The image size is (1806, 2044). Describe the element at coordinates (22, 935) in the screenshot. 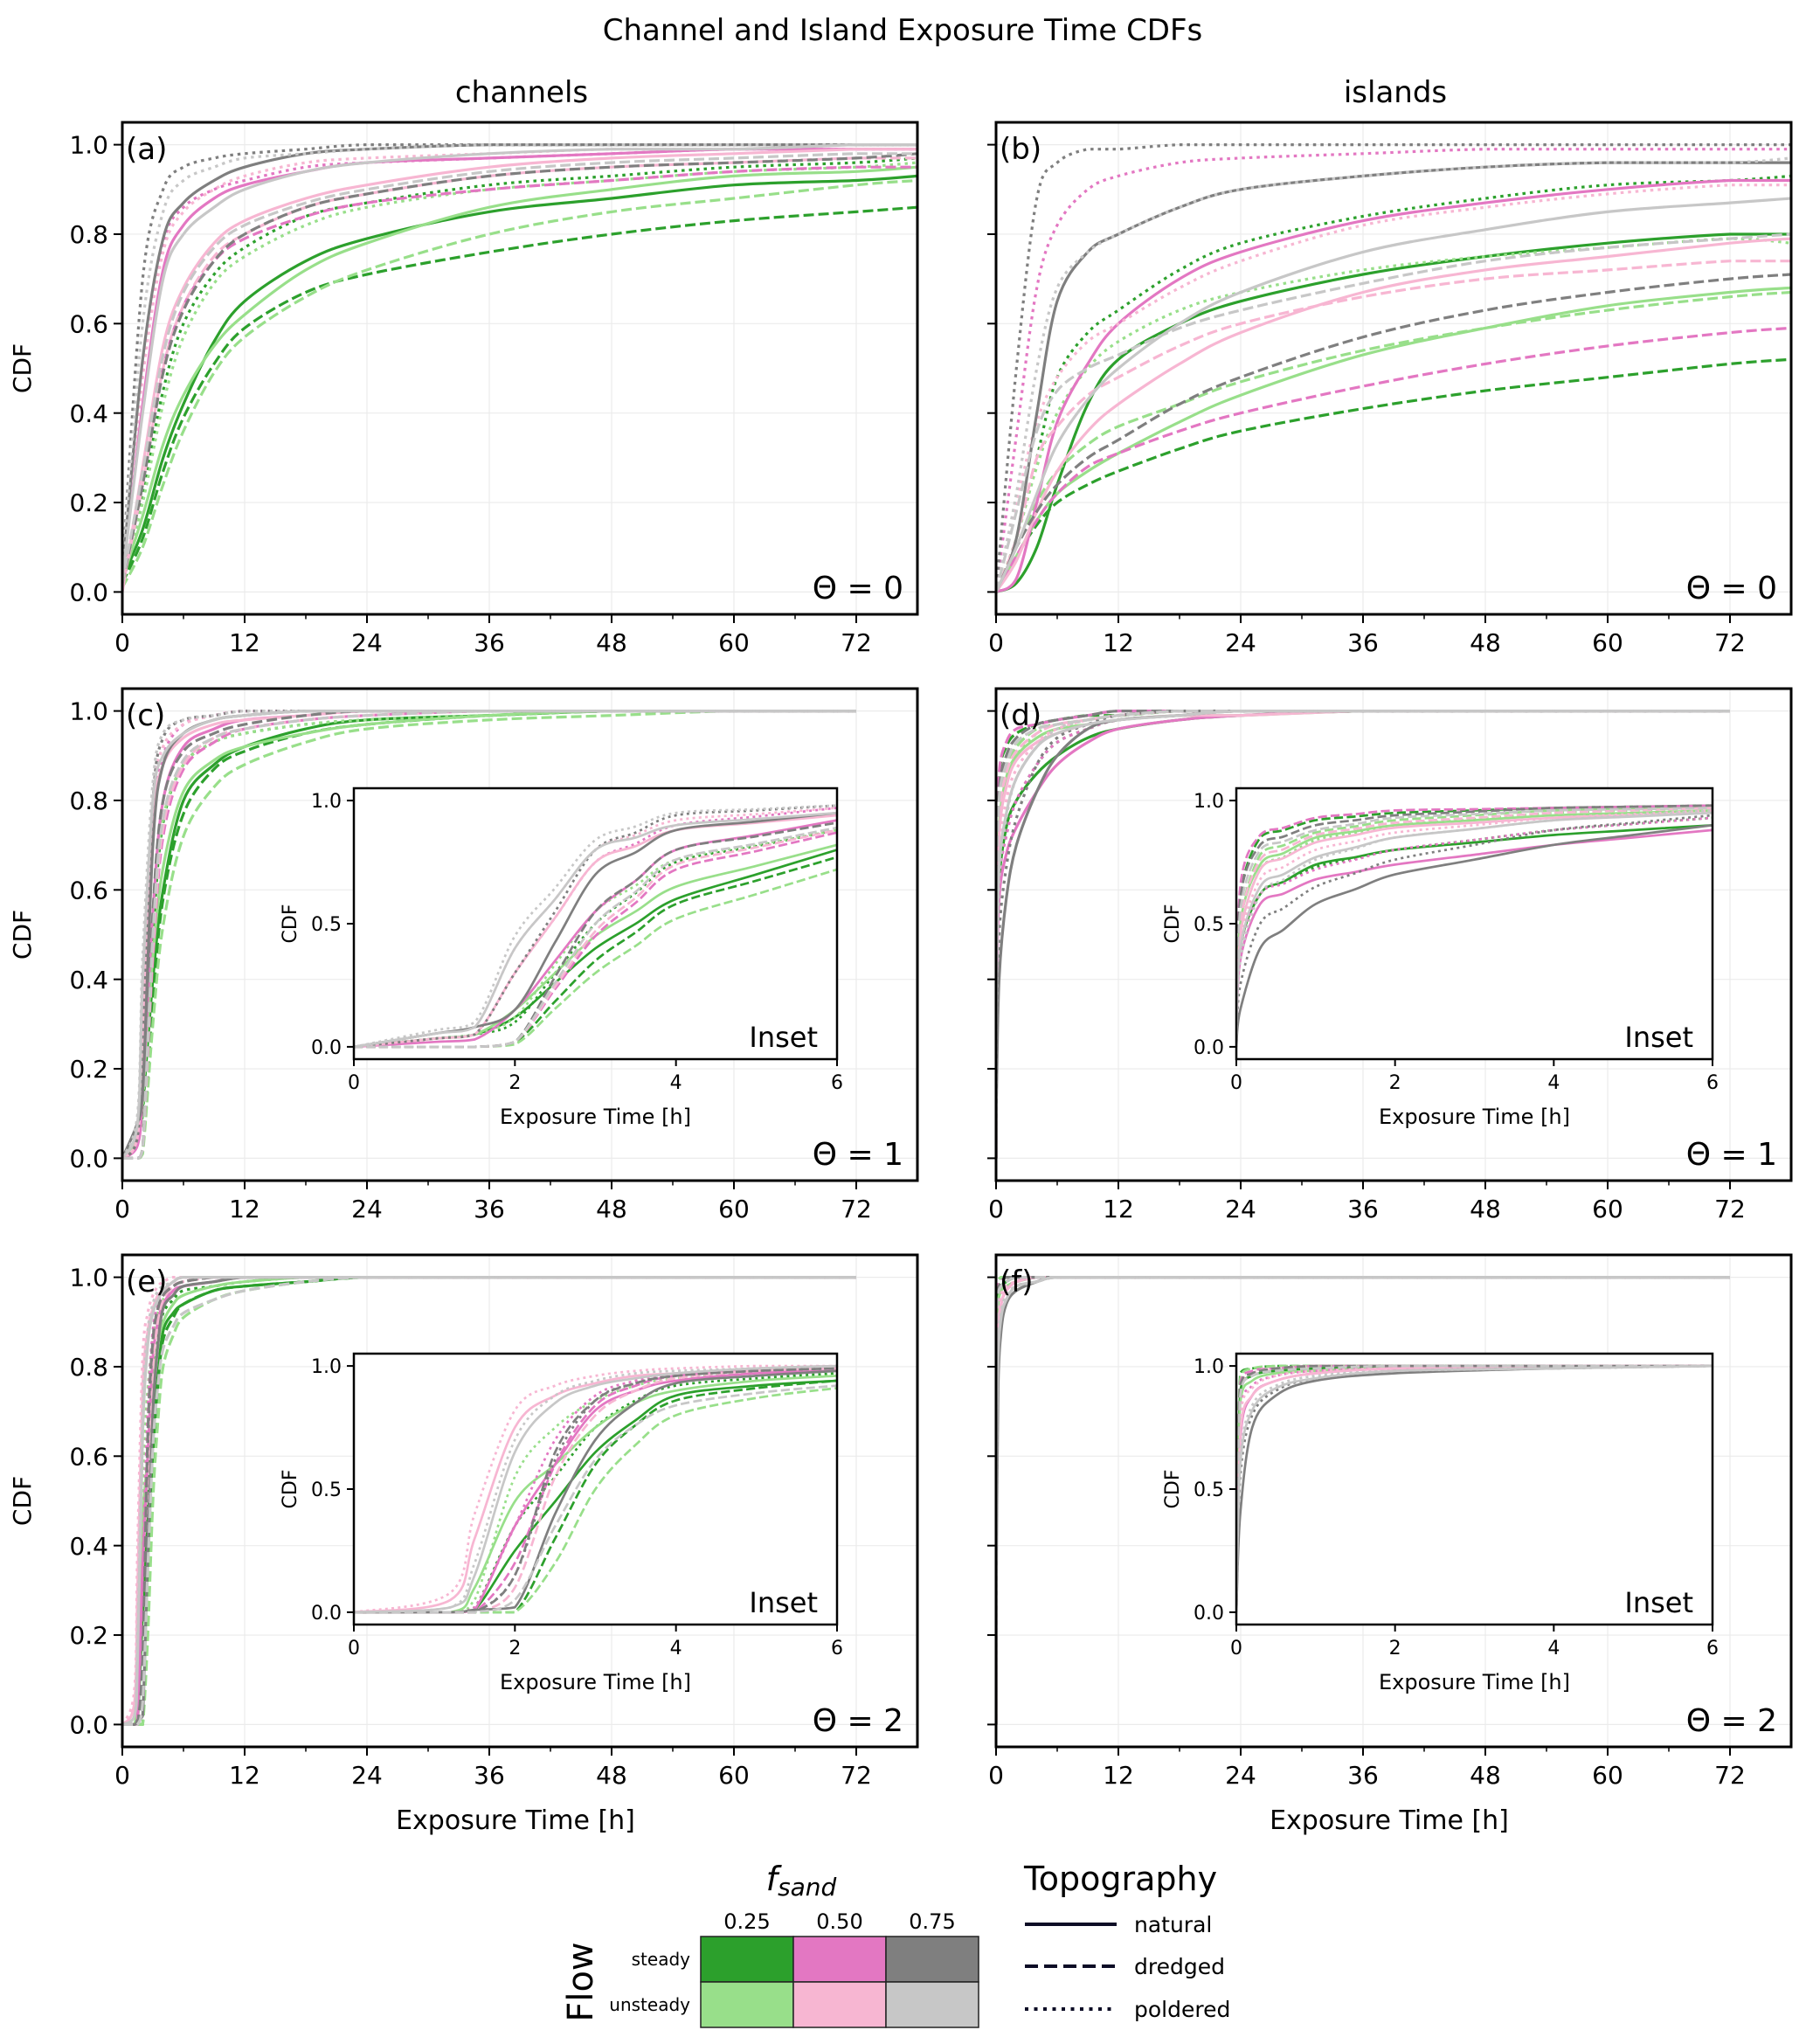

I see `y-axis-label: CDF` at that location.